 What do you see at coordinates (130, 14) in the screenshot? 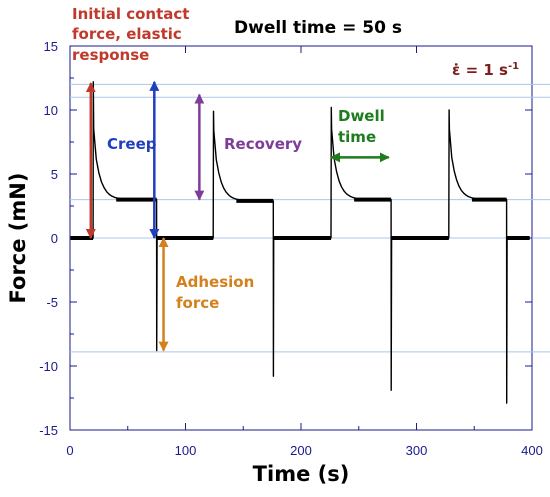
I see `annotation-initial-contact-line1: Initial contact` at bounding box center [130, 14].